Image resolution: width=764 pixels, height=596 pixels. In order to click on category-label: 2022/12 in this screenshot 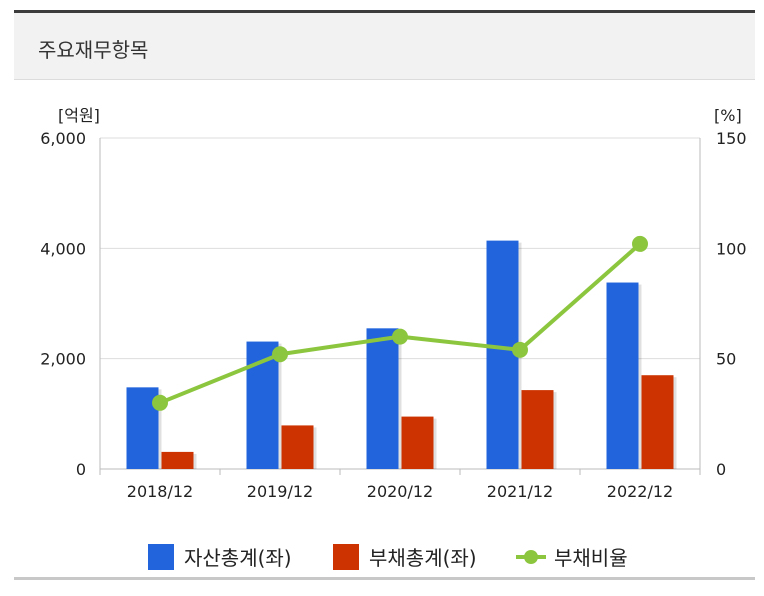, I will do `click(640, 491)`.